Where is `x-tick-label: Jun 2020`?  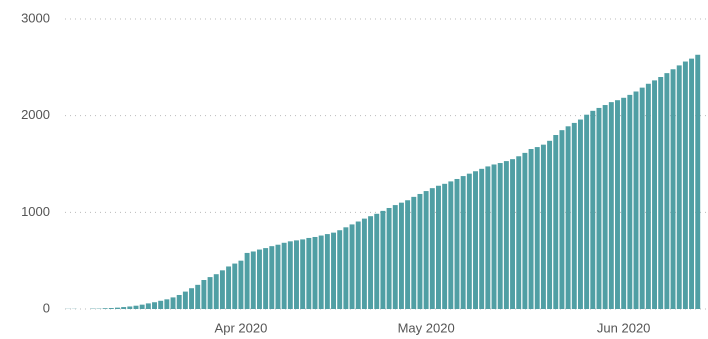
x-tick-label: Jun 2020 is located at coordinates (624, 327).